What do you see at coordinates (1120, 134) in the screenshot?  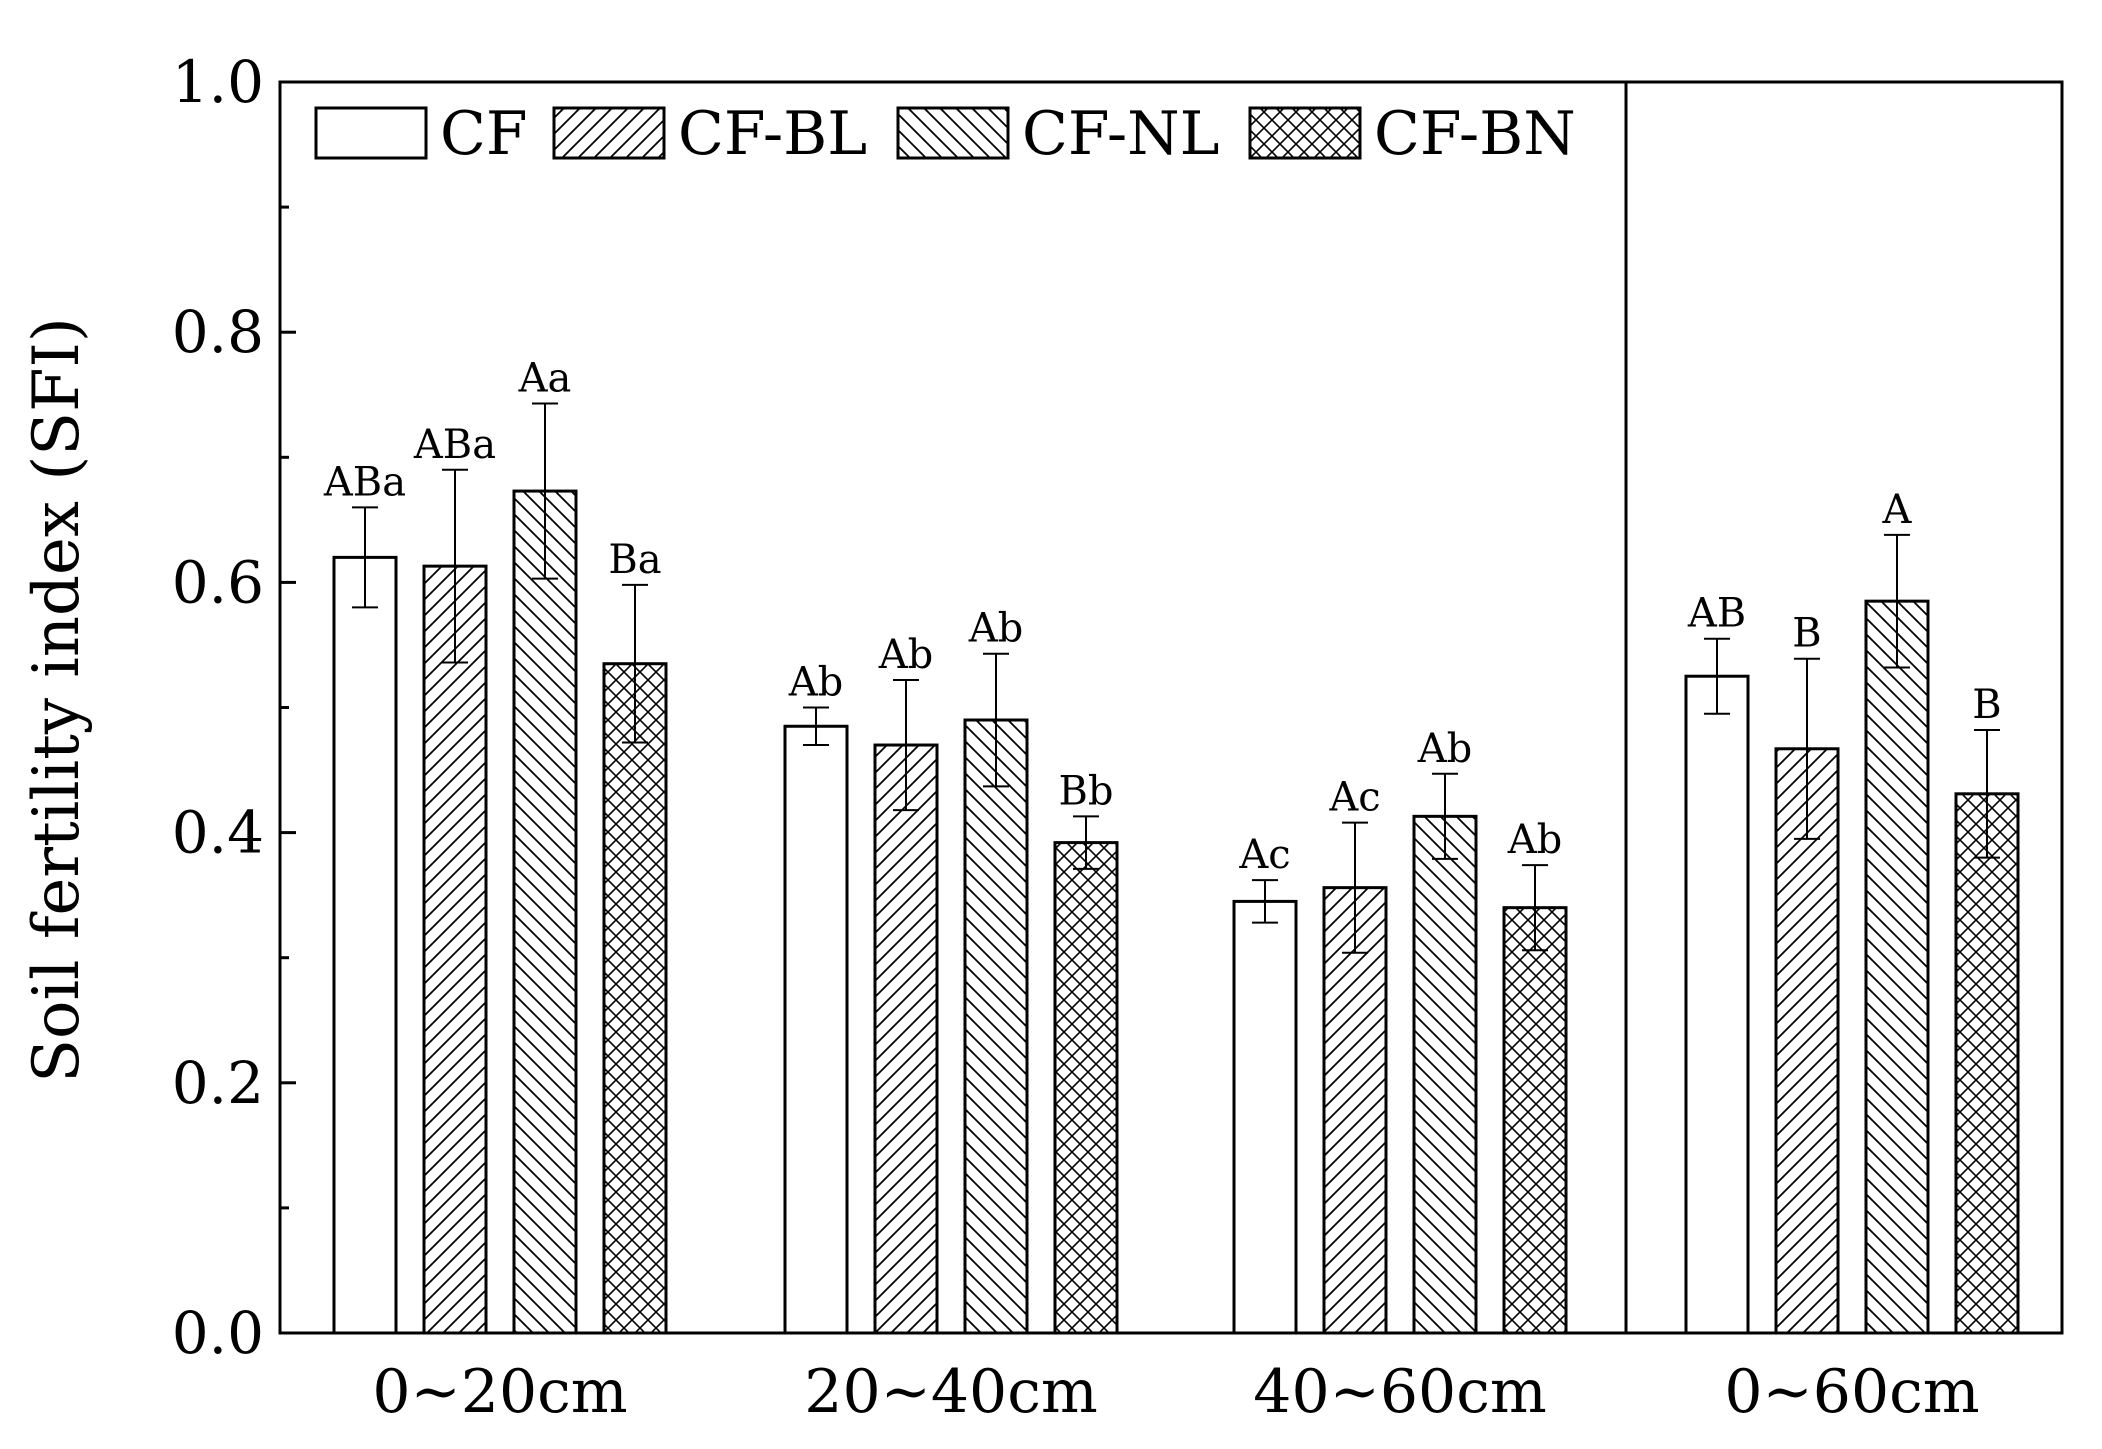 I see `legend-label-cf-nl: CF-NL` at bounding box center [1120, 134].